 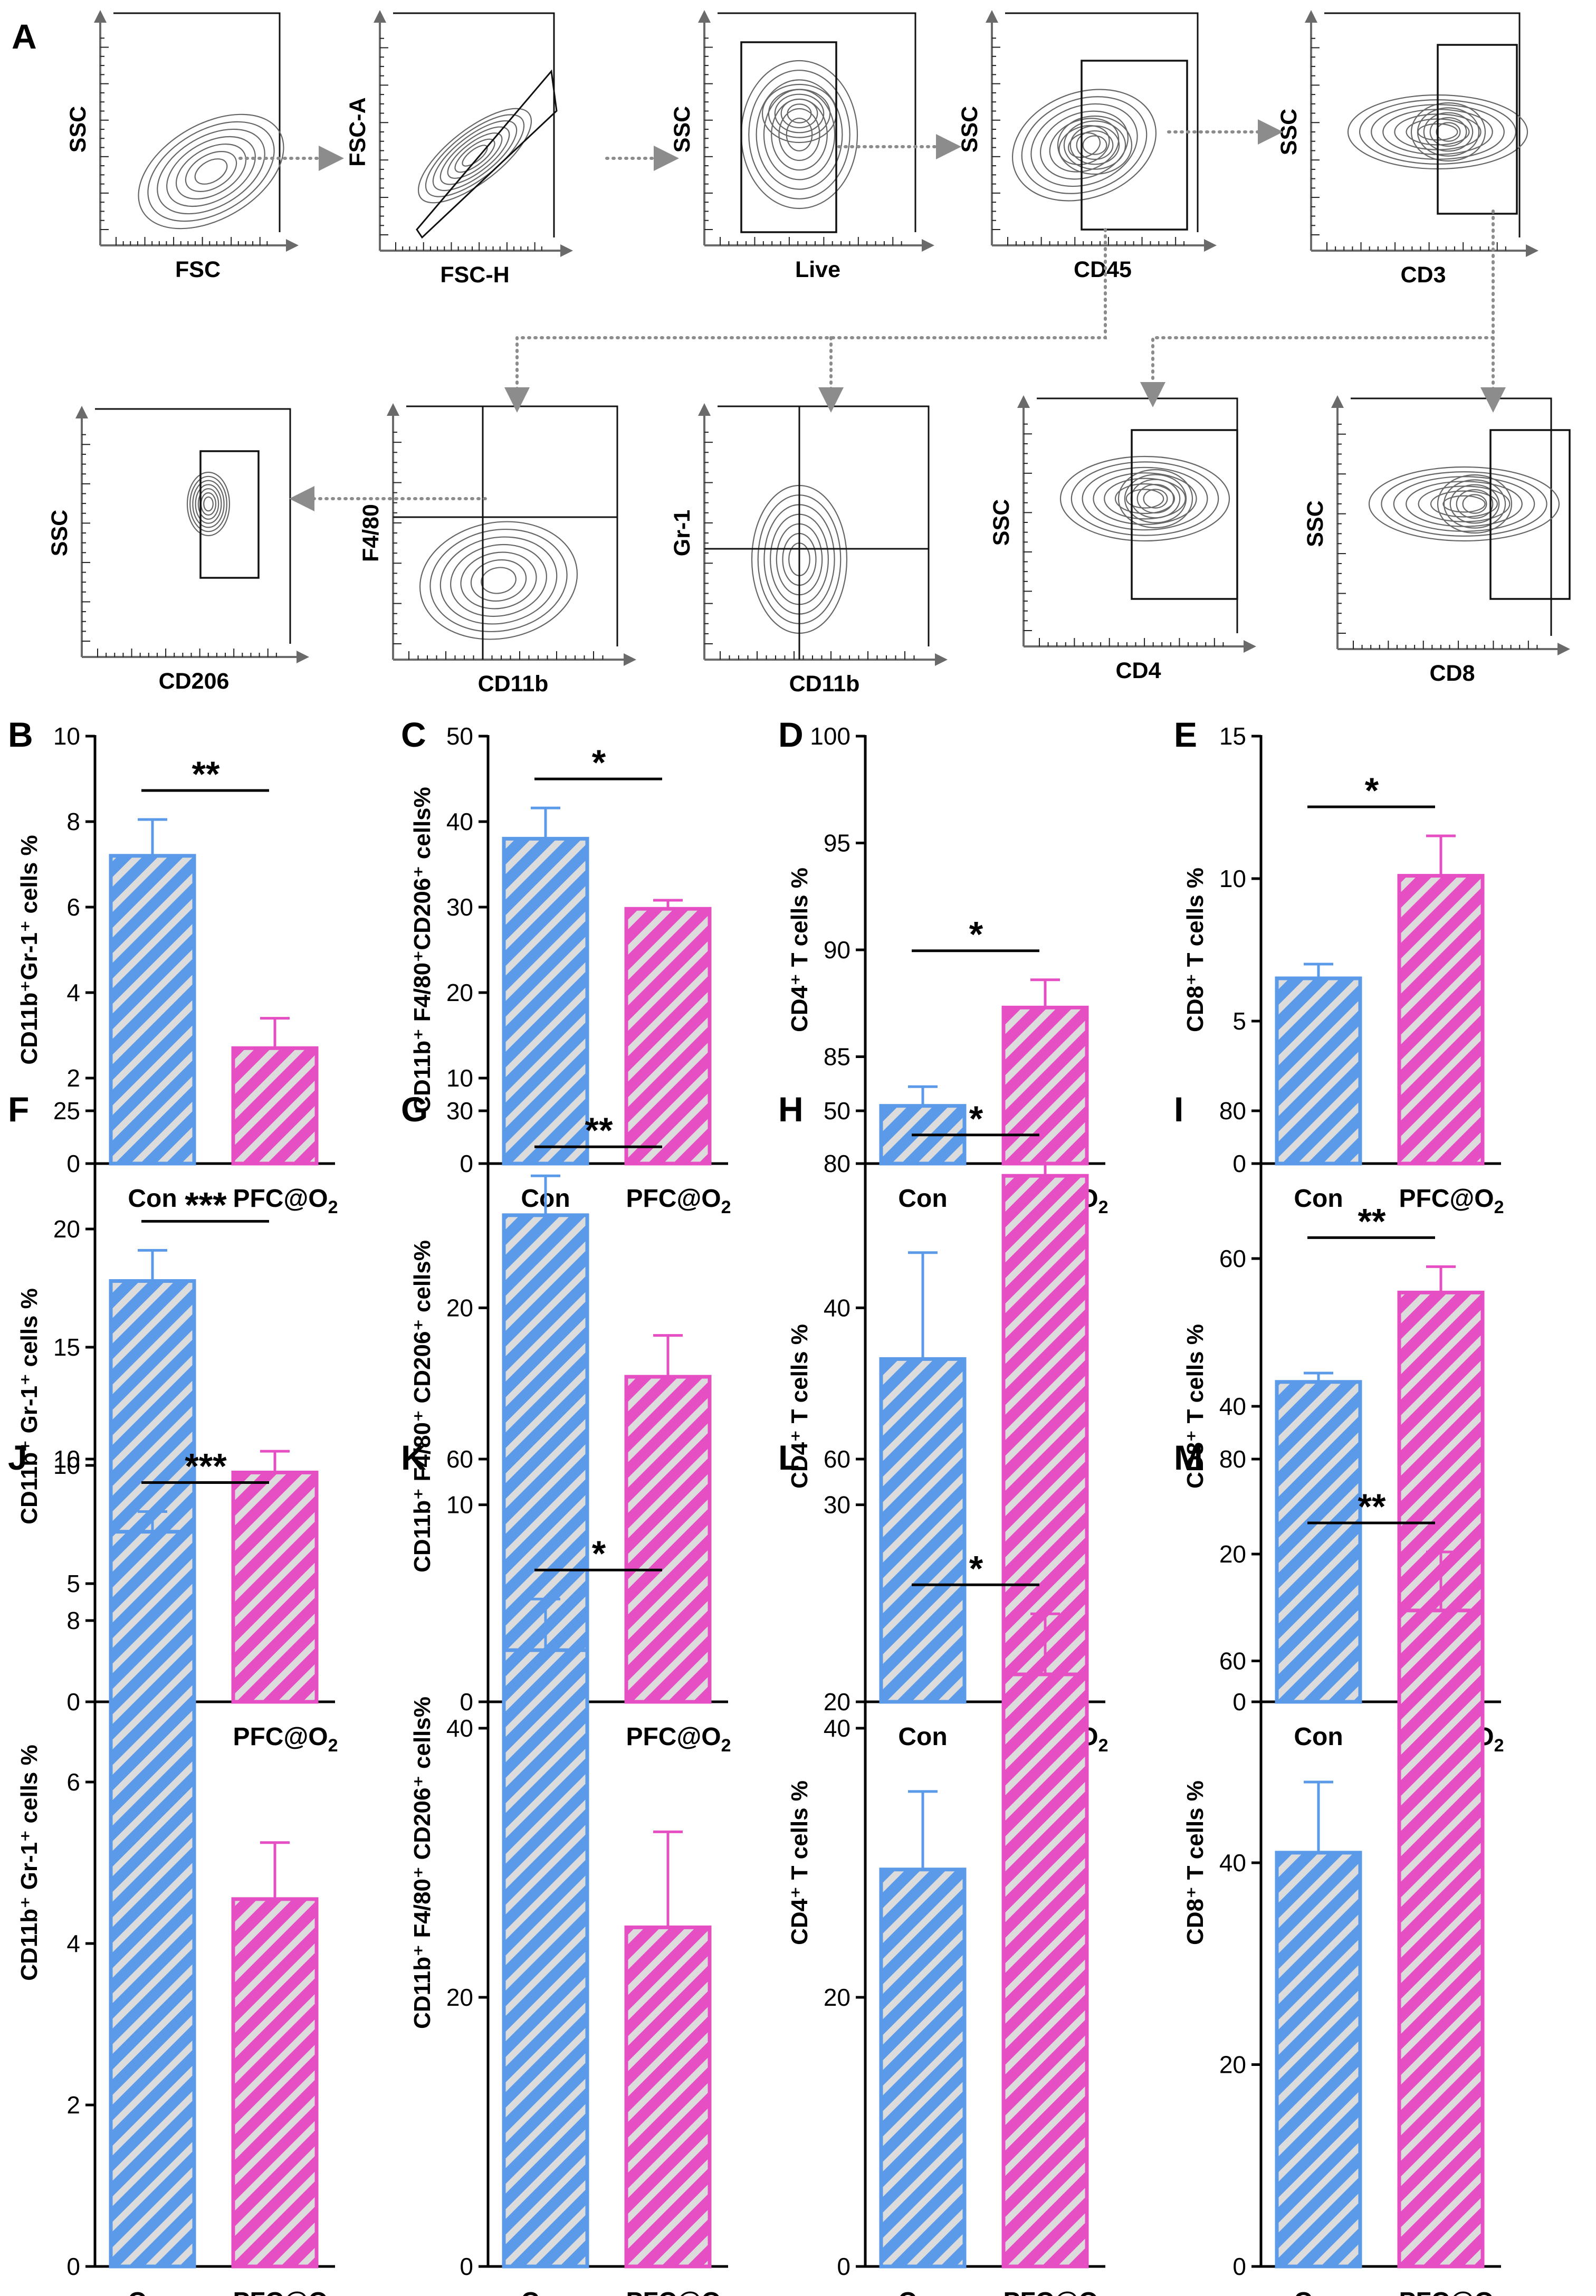 What do you see at coordinates (459, 736) in the screenshot?
I see `y-tick-label: 50` at bounding box center [459, 736].